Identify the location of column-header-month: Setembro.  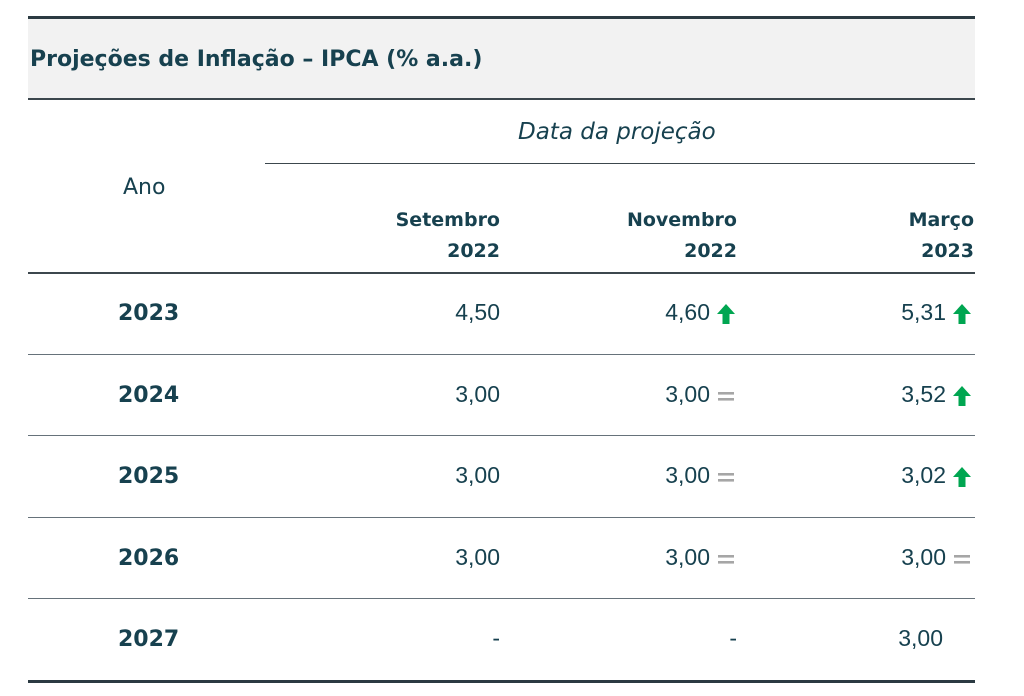
(447, 220).